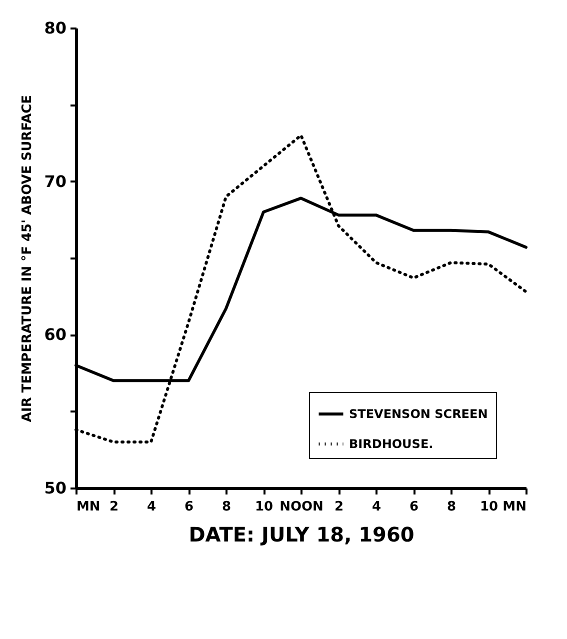 Image resolution: width=567 pixels, height=639 pixels. I want to click on y-tick-label: 80, so click(55, 28).